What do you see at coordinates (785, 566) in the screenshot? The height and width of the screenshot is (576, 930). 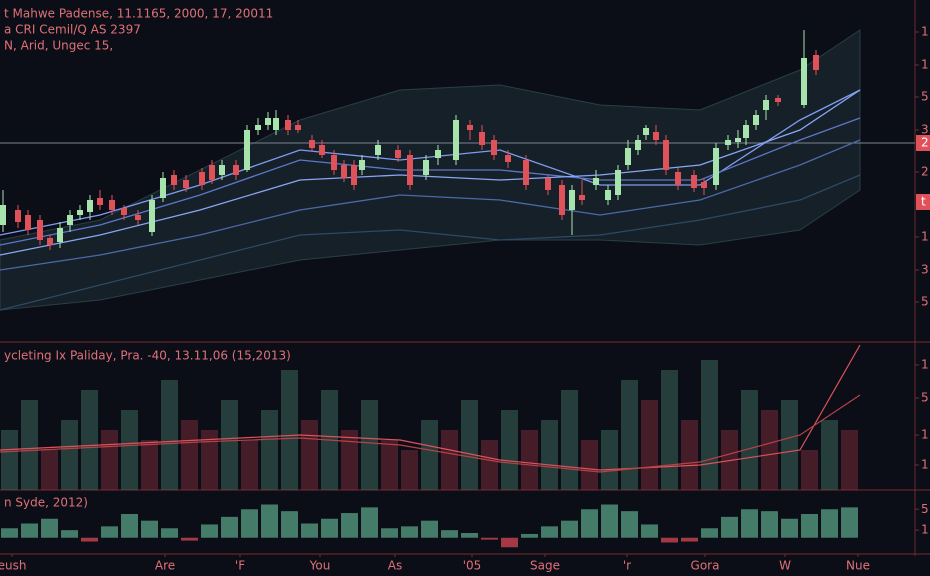 I see `x-tick-label: W` at bounding box center [785, 566].